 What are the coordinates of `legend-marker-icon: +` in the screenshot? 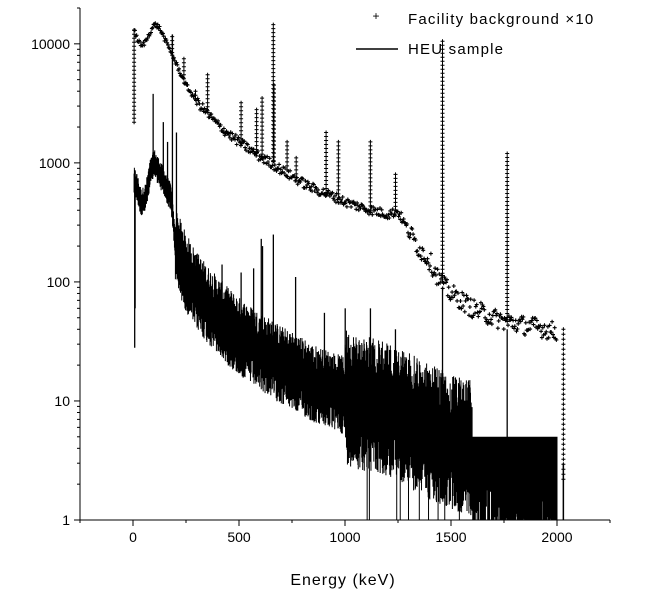 It's located at (375, 16).